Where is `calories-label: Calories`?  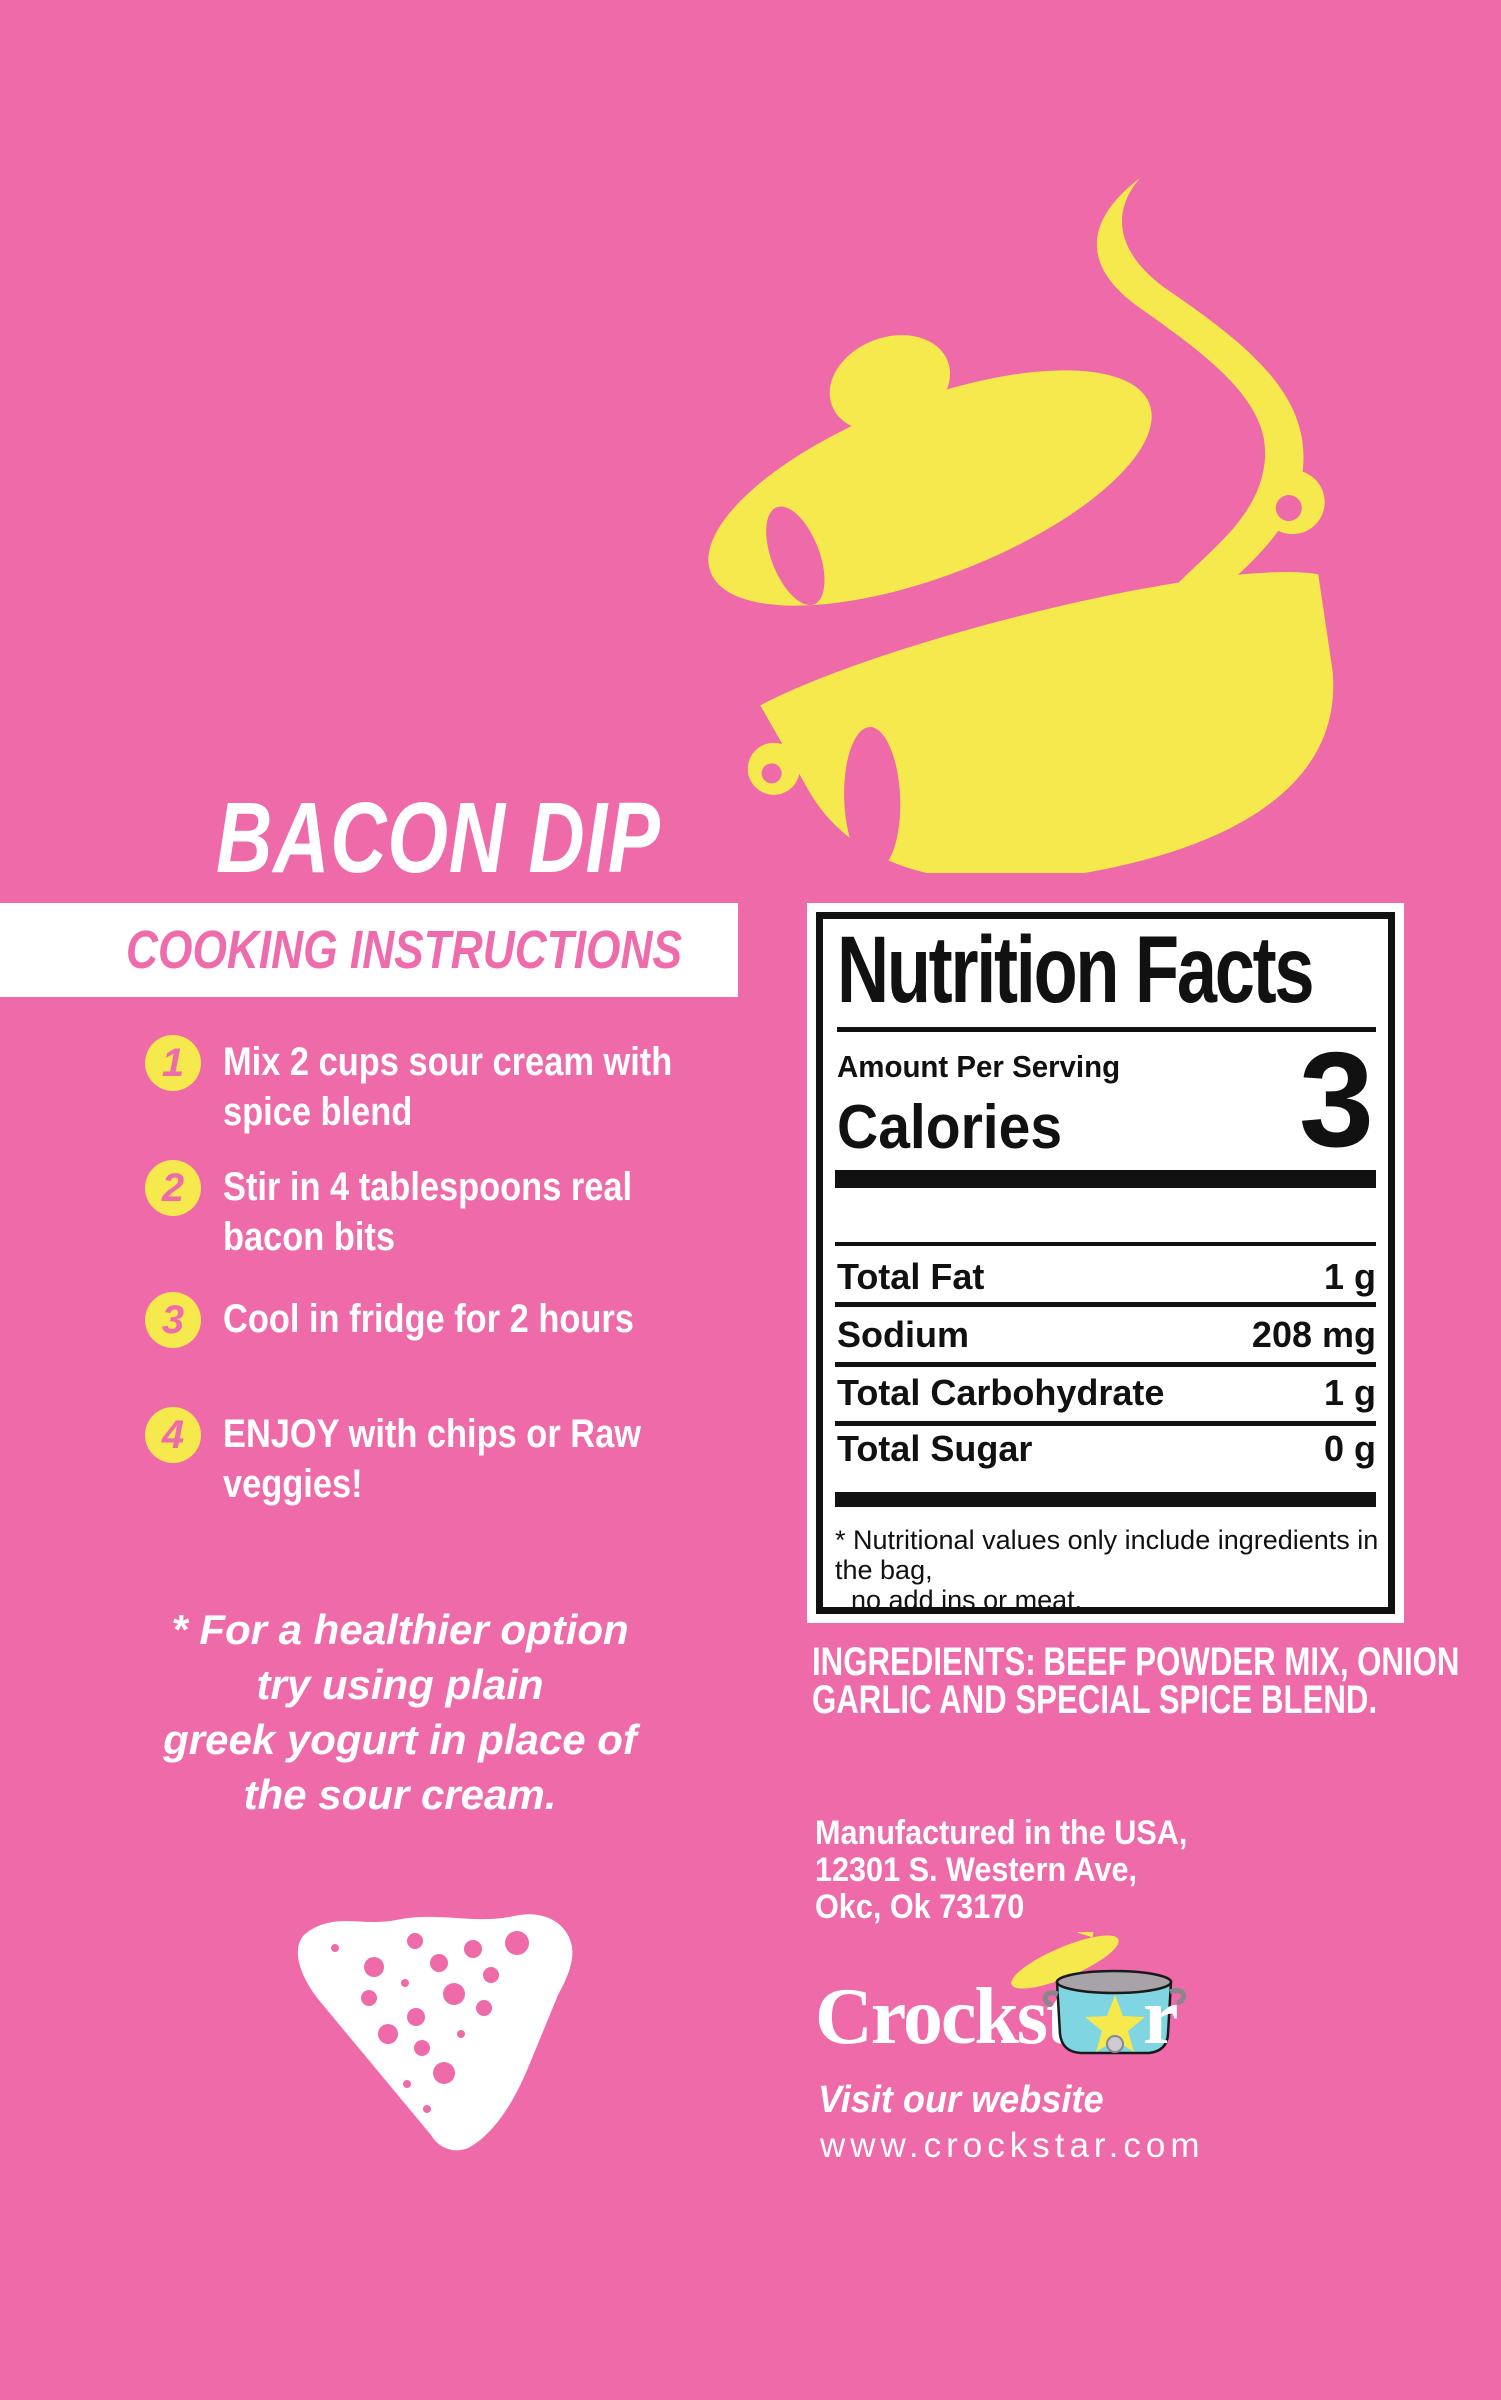
calories-label: Calories is located at coordinates (950, 1127).